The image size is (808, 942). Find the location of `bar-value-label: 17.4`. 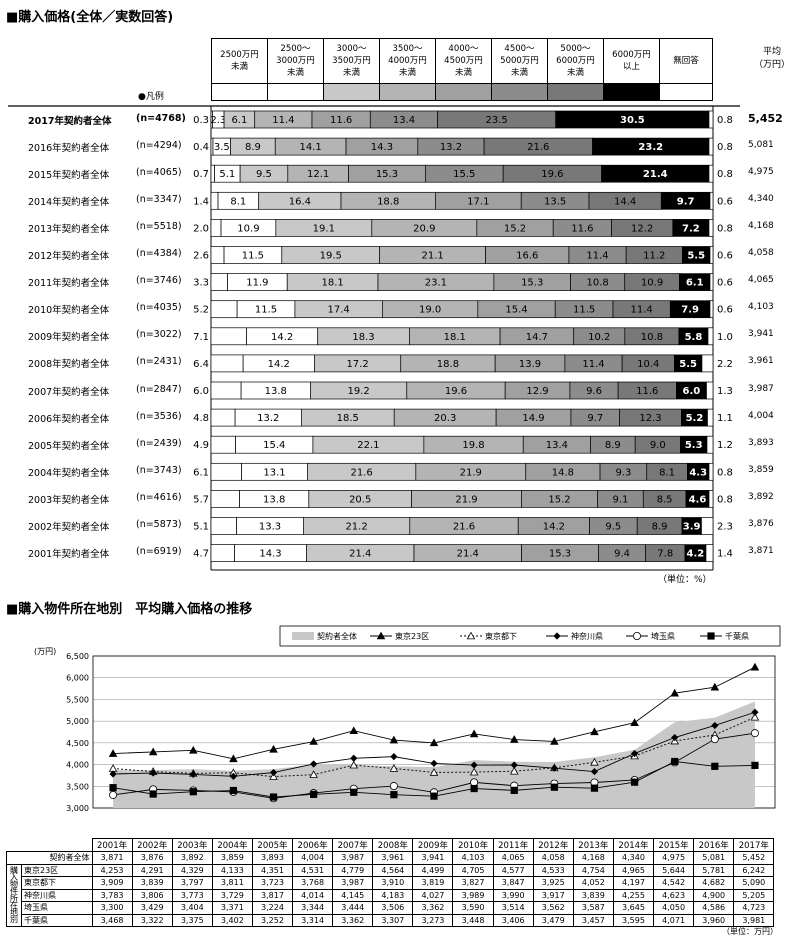

bar-value-label: 17.4 is located at coordinates (339, 310).